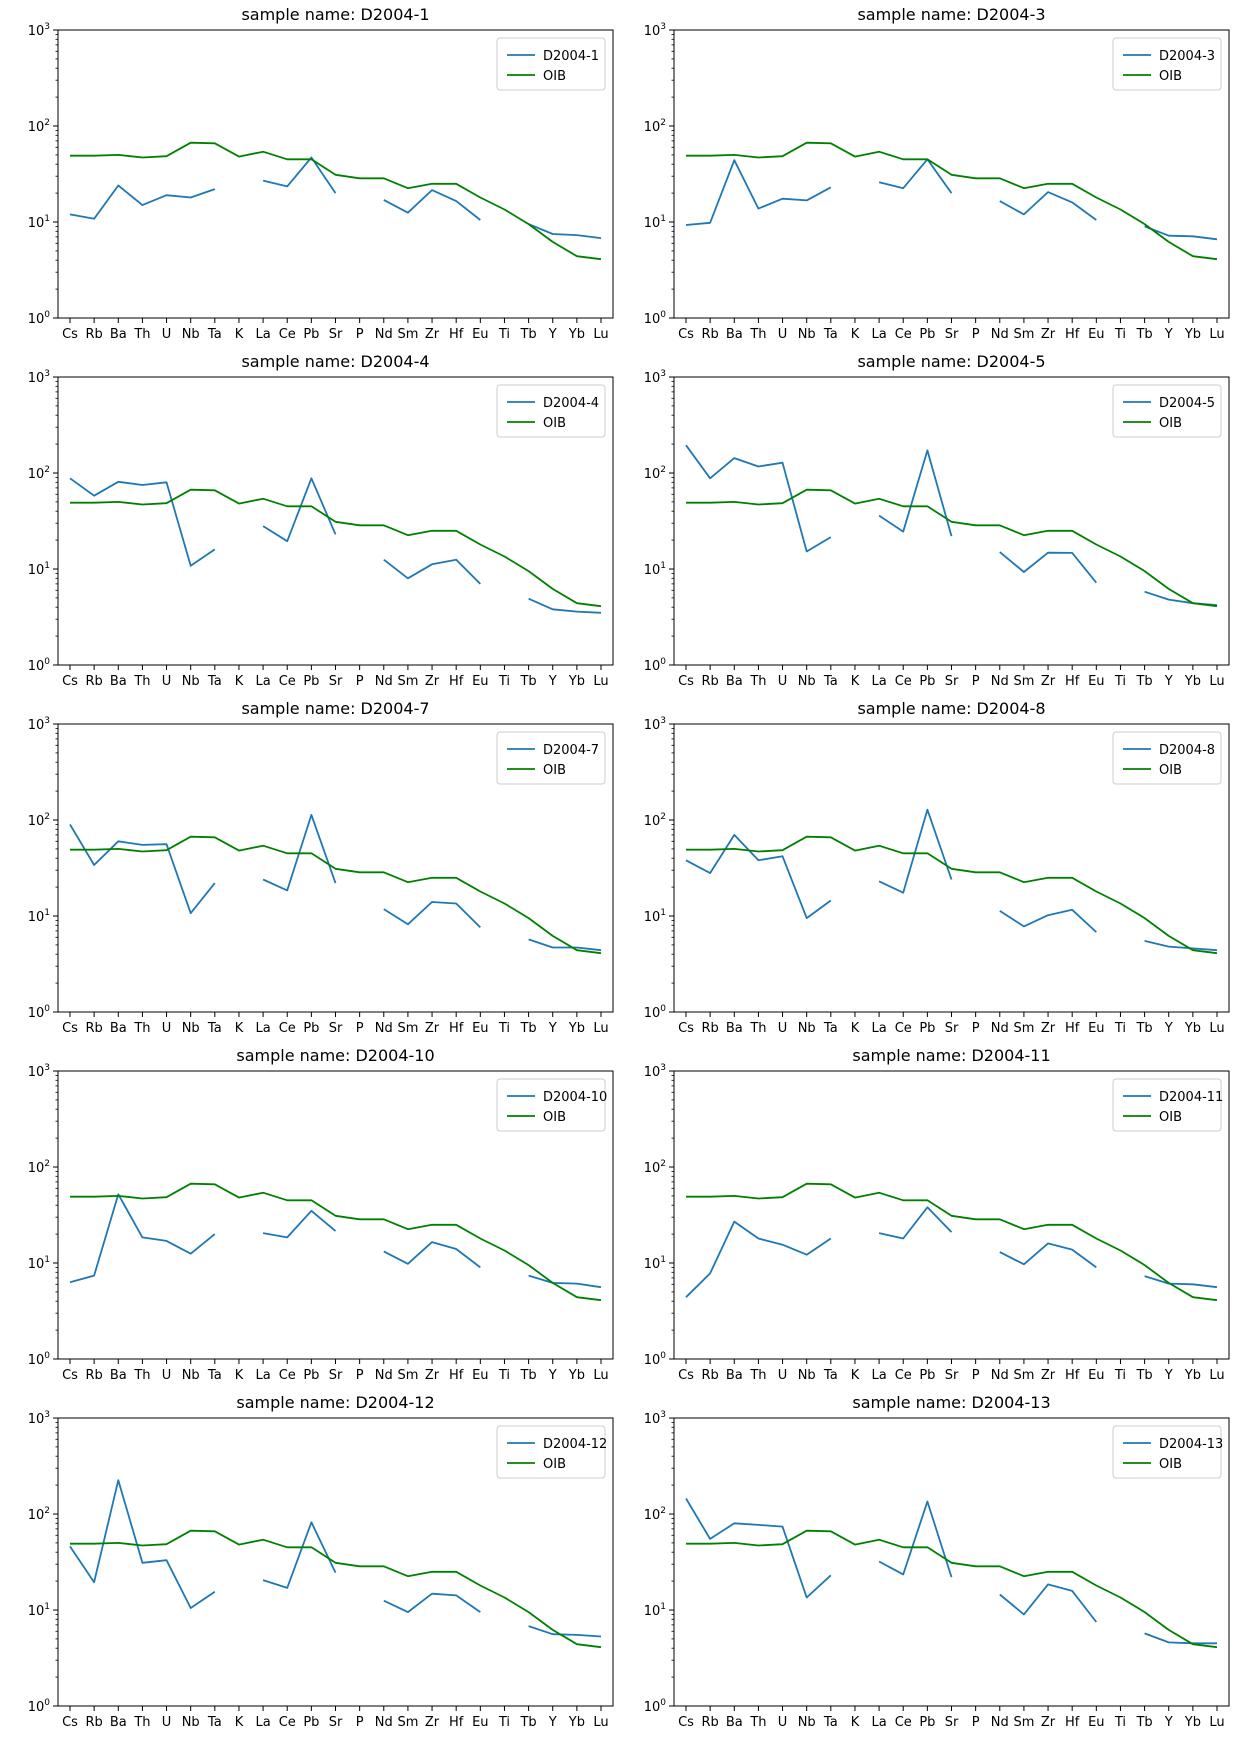 The image size is (1239, 1740). Describe the element at coordinates (571, 56) in the screenshot. I see `legend-label: D2004-1` at that location.